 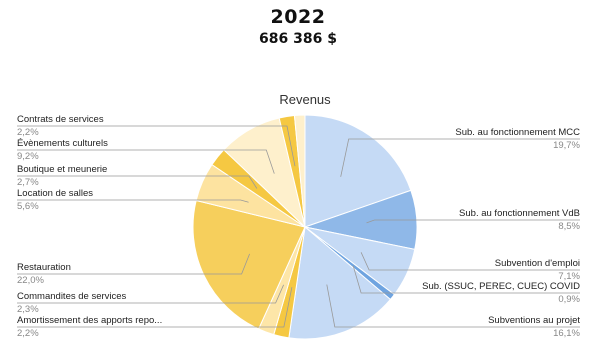 What do you see at coordinates (298, 39) in the screenshot?
I see `total-amount: 686 386 $` at bounding box center [298, 39].